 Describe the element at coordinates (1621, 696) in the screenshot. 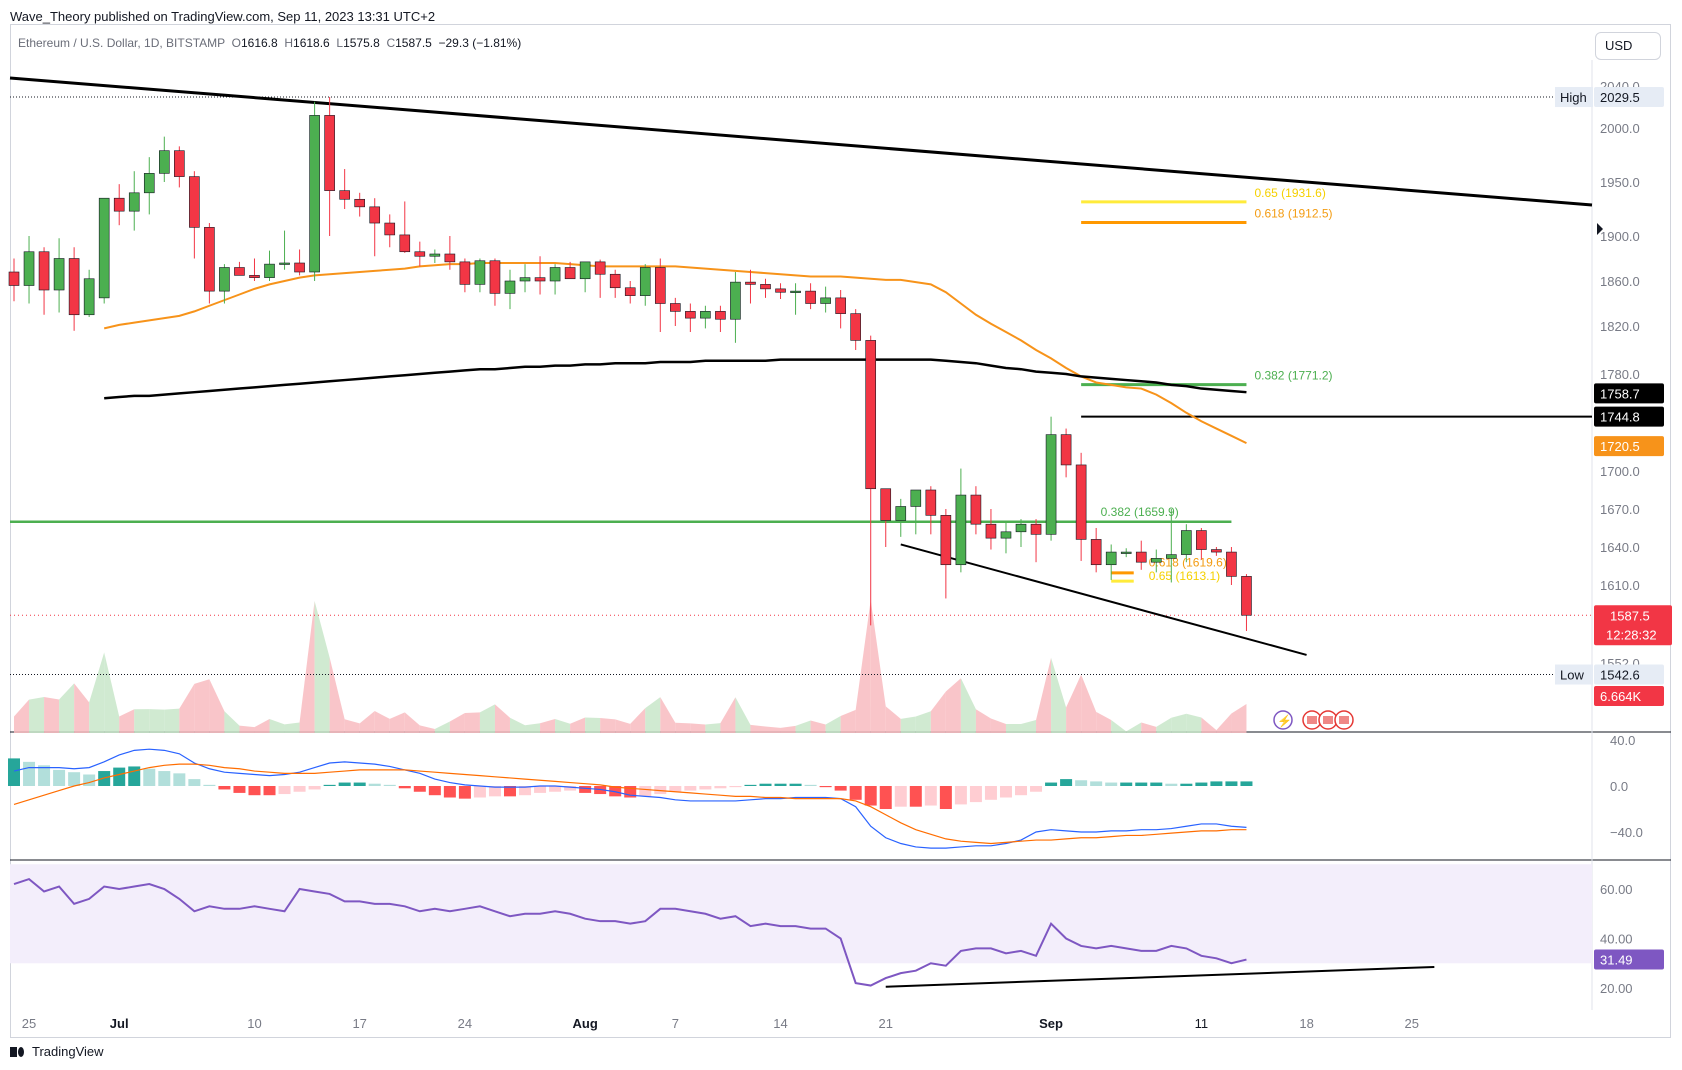

I see `volume-tag: 6.664K` at that location.